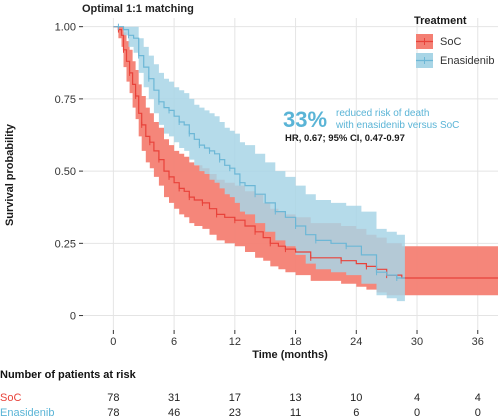 This screenshot has width=500, height=419. Describe the element at coordinates (73, 317) in the screenshot. I see `y-tick-label-0: 0` at that location.